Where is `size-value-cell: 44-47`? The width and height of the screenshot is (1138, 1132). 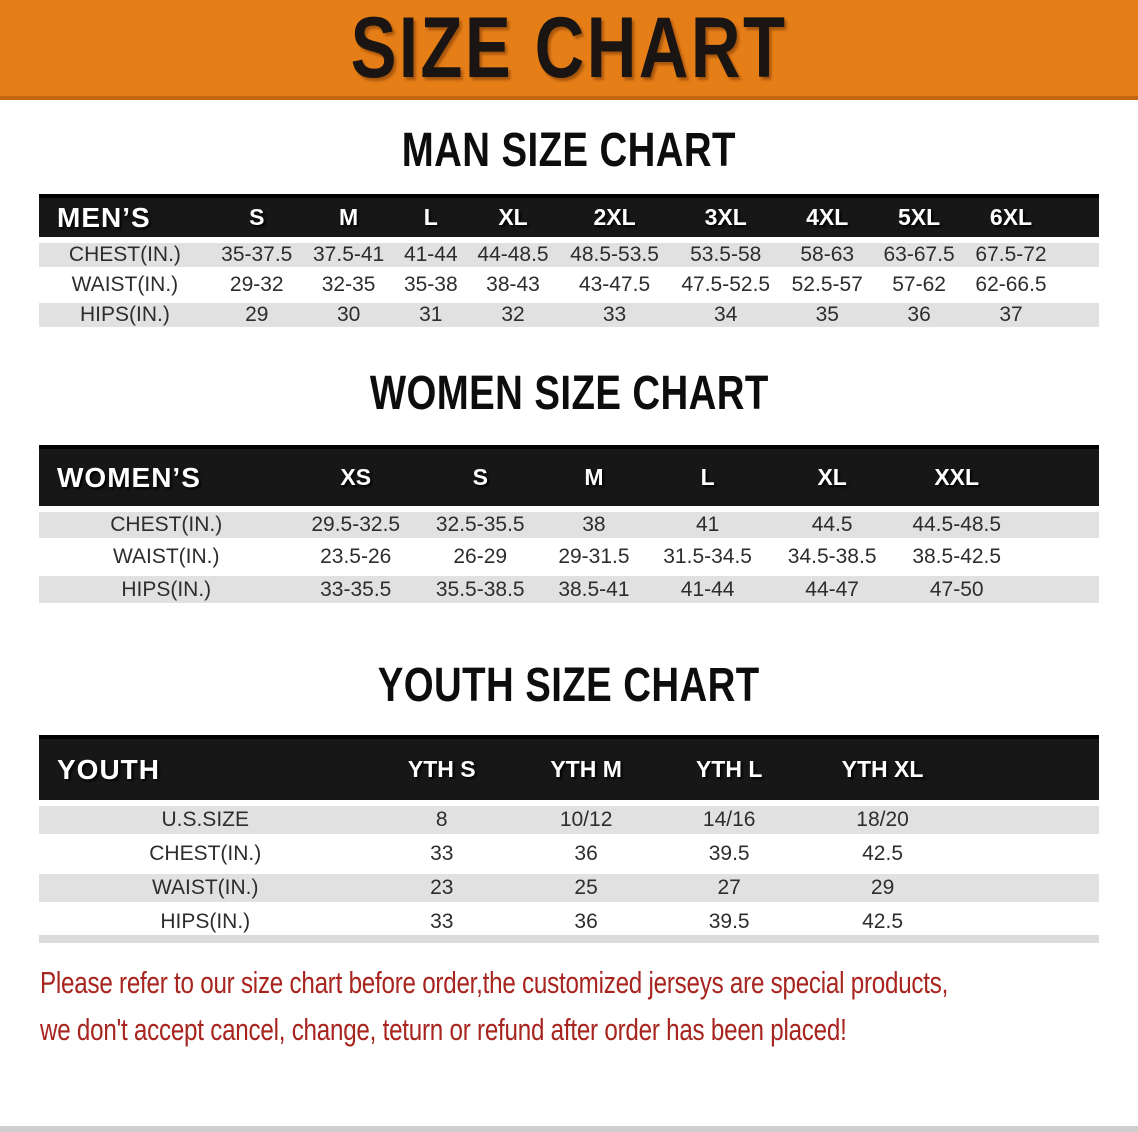 size-value-cell: 44-47 is located at coordinates (832, 588).